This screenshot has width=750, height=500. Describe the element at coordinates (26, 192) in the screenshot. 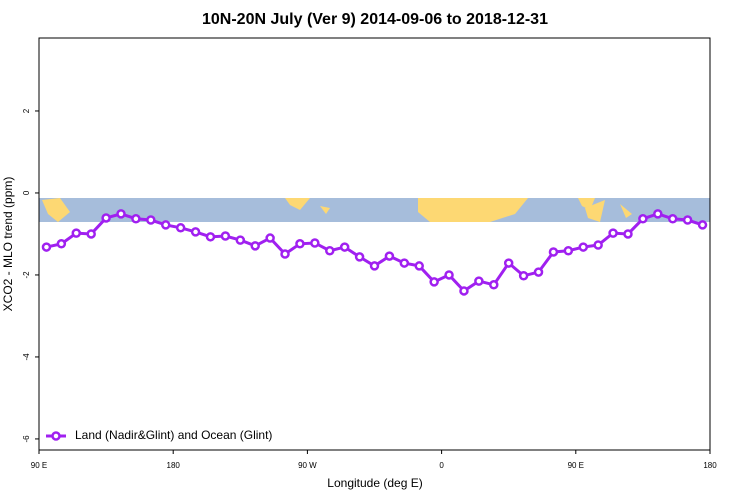

I see `y-tick-label: 0` at that location.